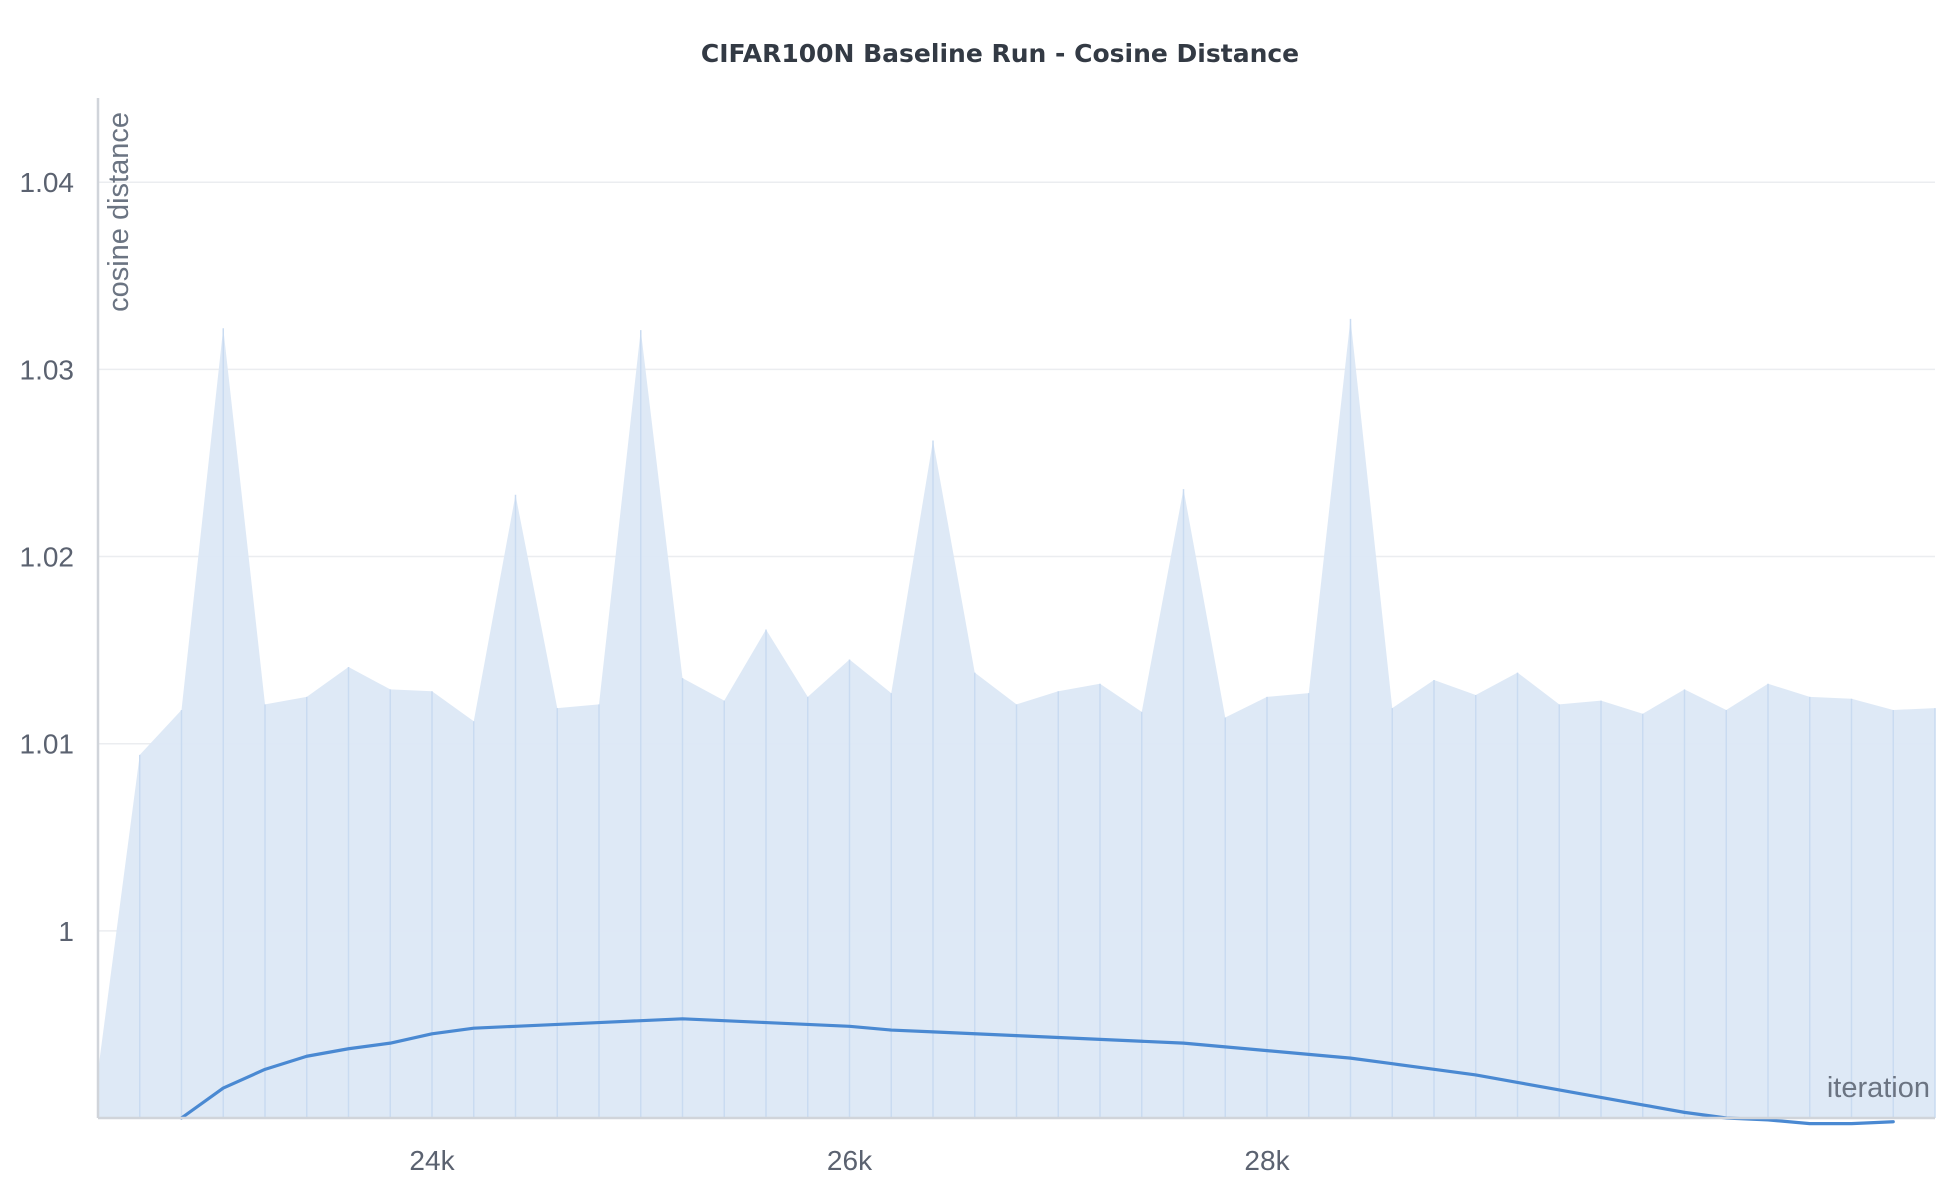 Image resolution: width=1956 pixels, height=1188 pixels. I want to click on x-tick-label: 24k, so click(432, 1160).